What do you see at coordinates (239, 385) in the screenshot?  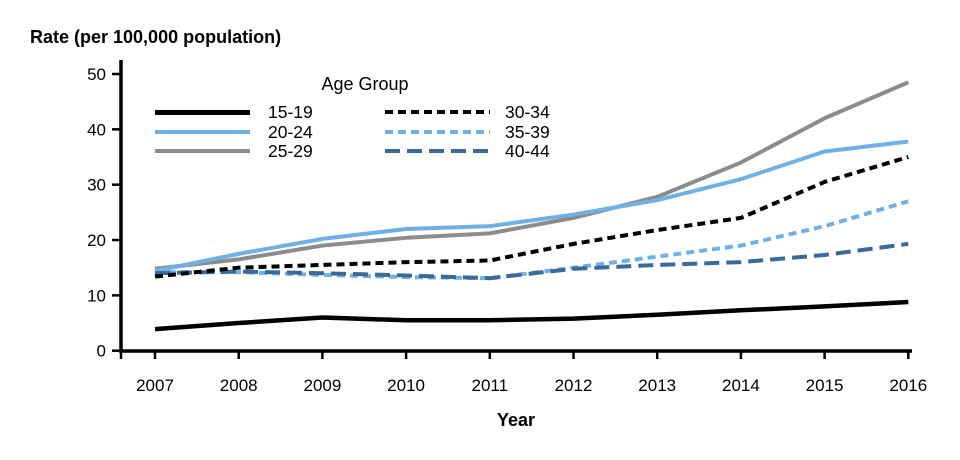 I see `x-tick-label: 2008` at bounding box center [239, 385].